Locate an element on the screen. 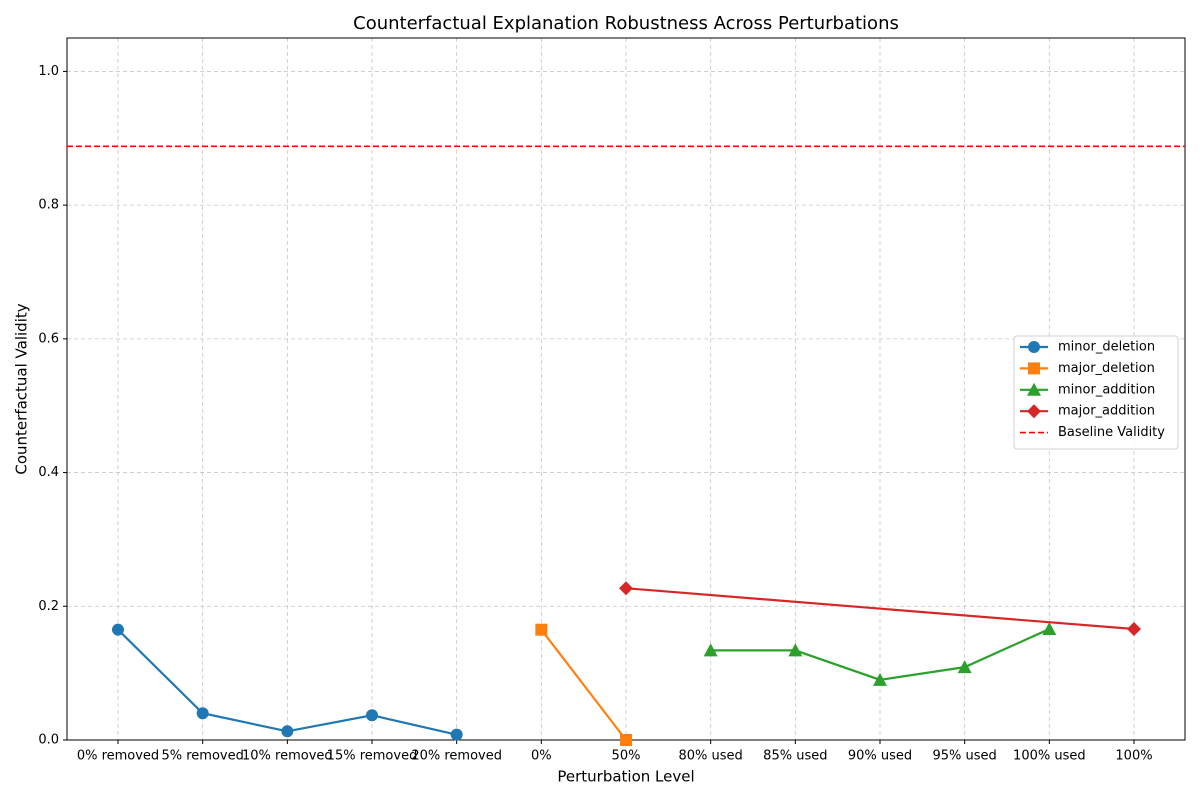 This screenshot has width=1200, height=800. legend-label: Baseline Validity is located at coordinates (1111, 432).